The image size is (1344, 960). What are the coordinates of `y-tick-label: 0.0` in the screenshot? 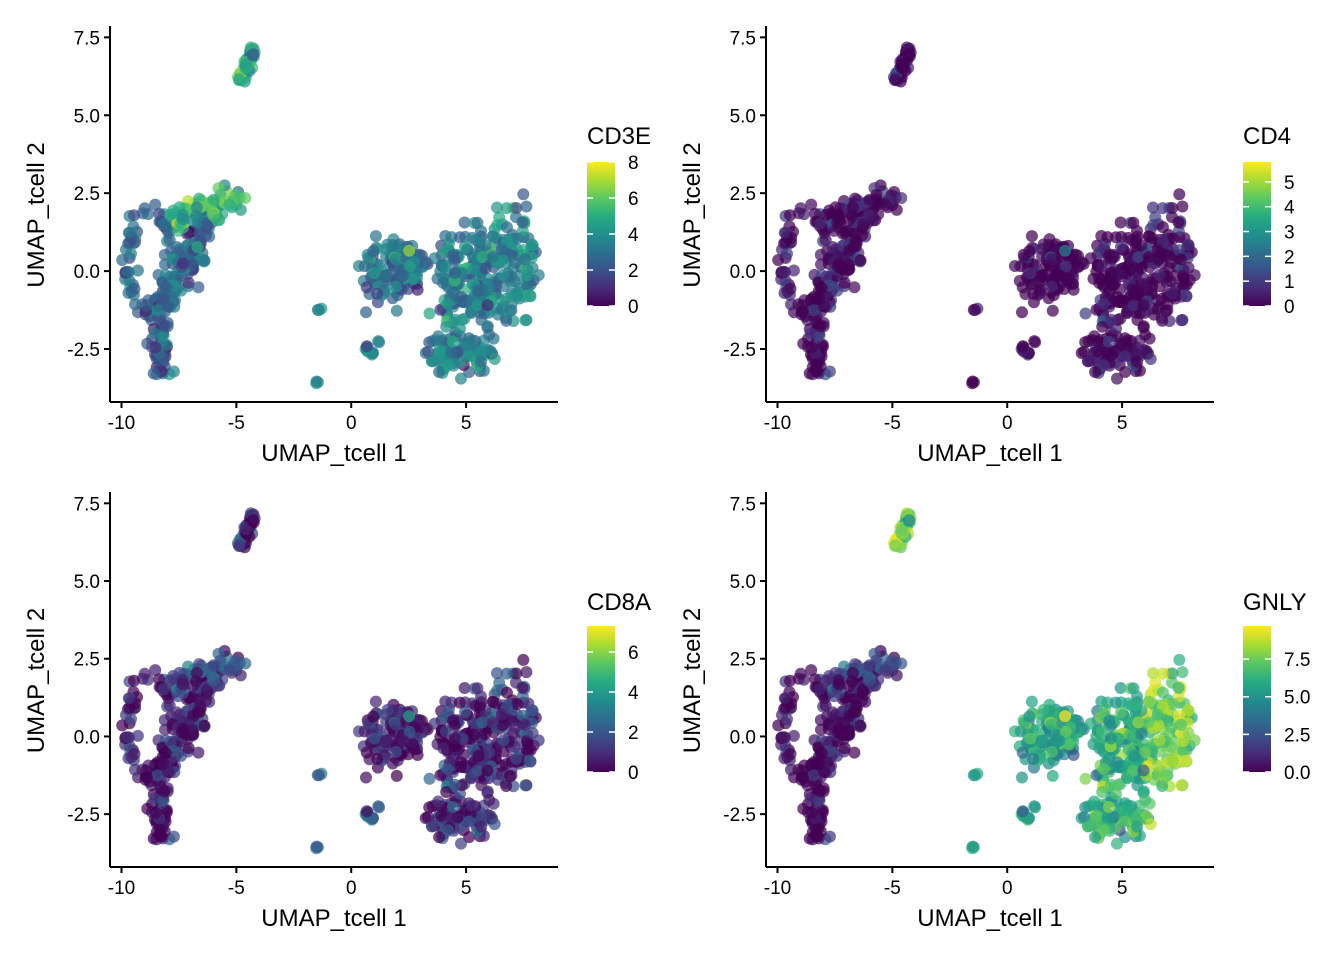 It's located at (743, 737).